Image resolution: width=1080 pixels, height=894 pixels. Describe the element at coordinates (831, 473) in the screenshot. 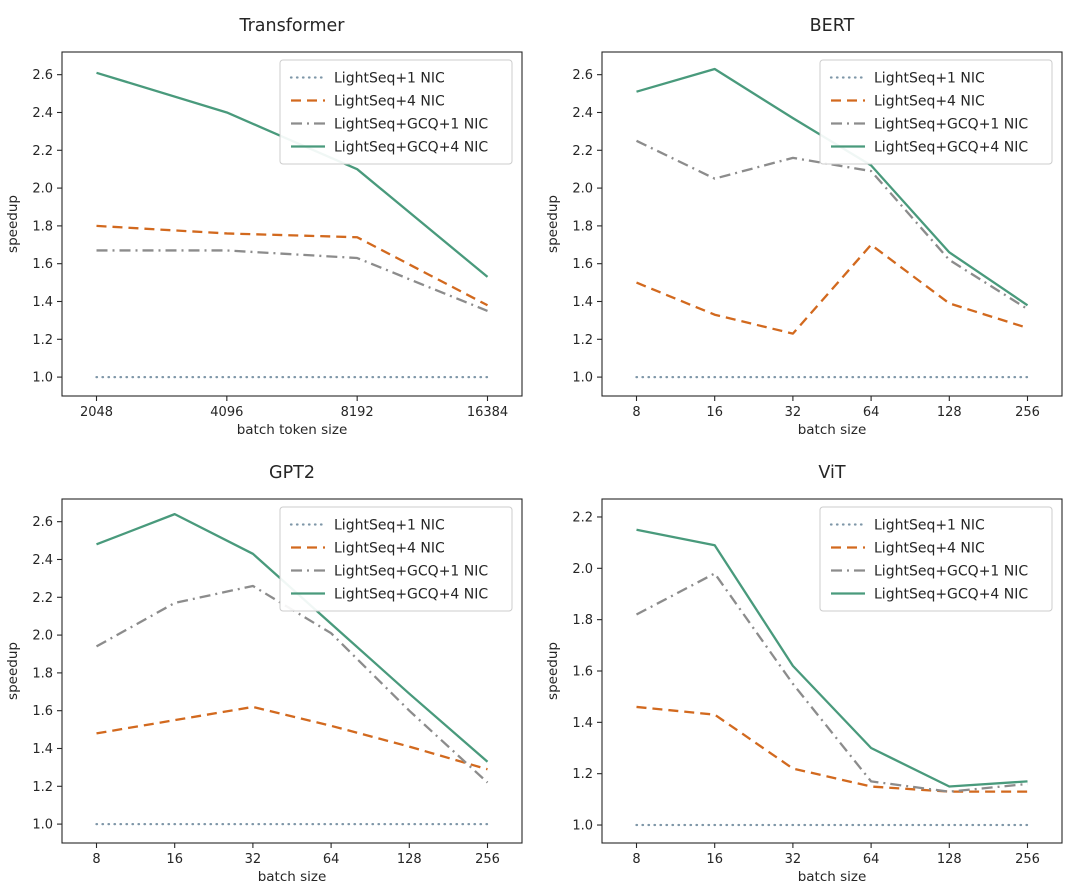

I see `chart-title: ViT` at that location.